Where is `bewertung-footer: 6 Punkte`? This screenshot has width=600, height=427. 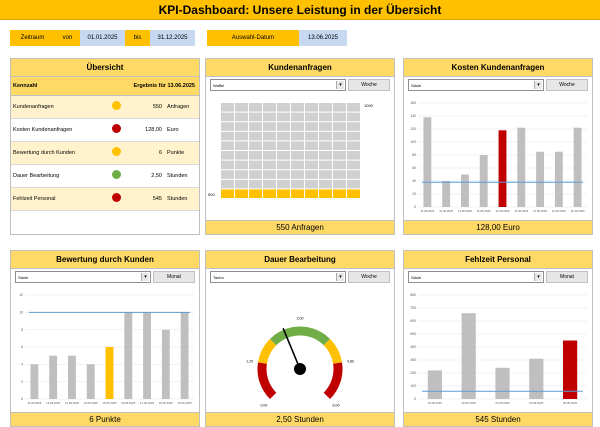
bewertung-footer: 6 Punkte is located at coordinates (105, 419).